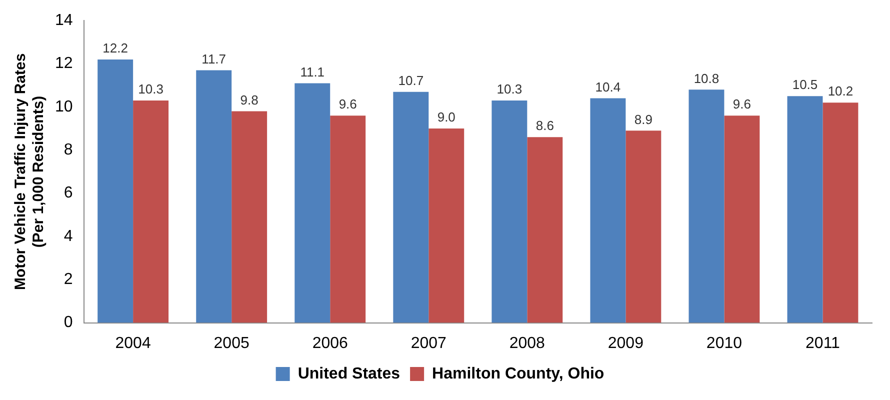 The width and height of the screenshot is (890, 400). What do you see at coordinates (841, 91) in the screenshot?
I see `data-label: 10.2` at bounding box center [841, 91].